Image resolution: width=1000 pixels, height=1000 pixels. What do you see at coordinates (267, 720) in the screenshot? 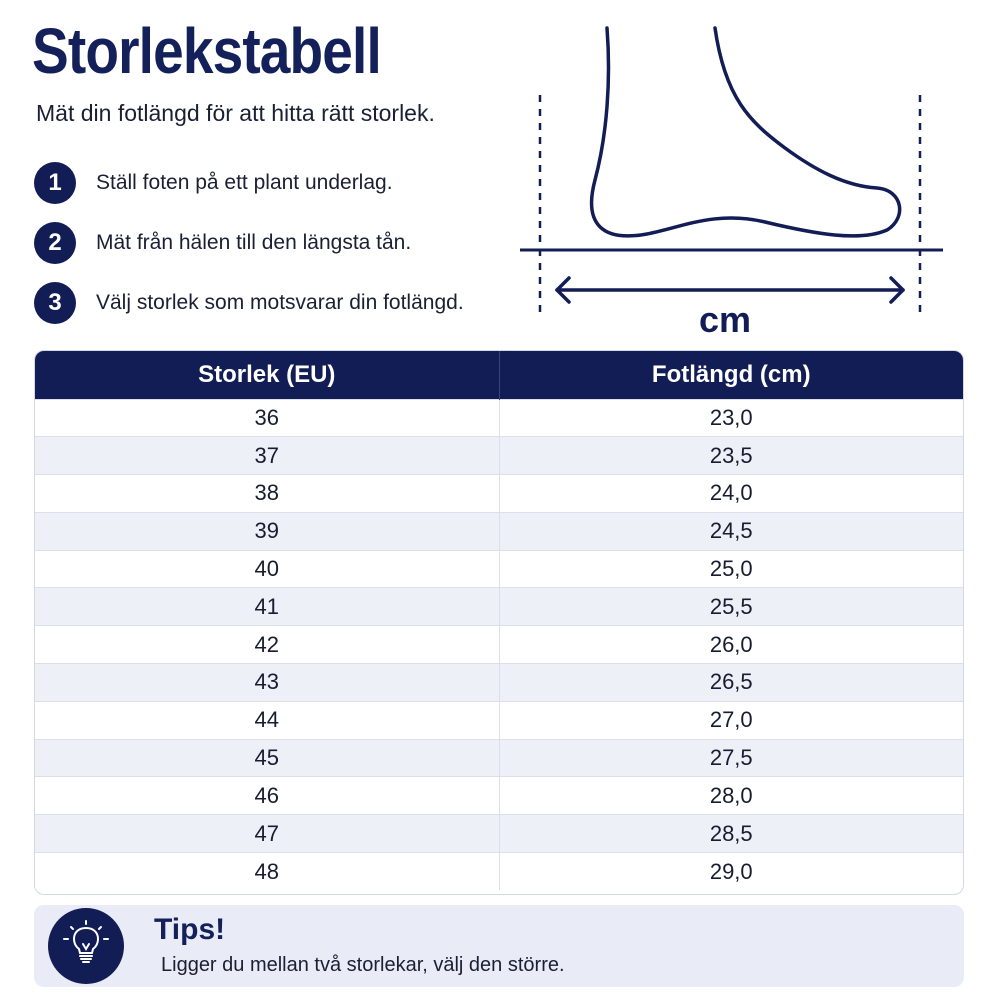
I see `size-cell: 44` at bounding box center [267, 720].